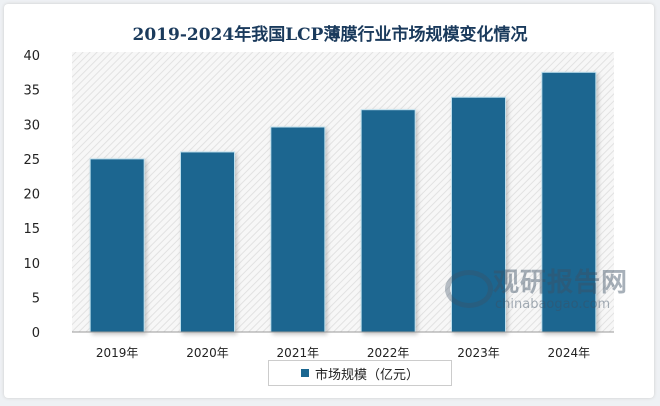  Describe the element at coordinates (31, 125) in the screenshot. I see `y-tick-label: 30` at that location.